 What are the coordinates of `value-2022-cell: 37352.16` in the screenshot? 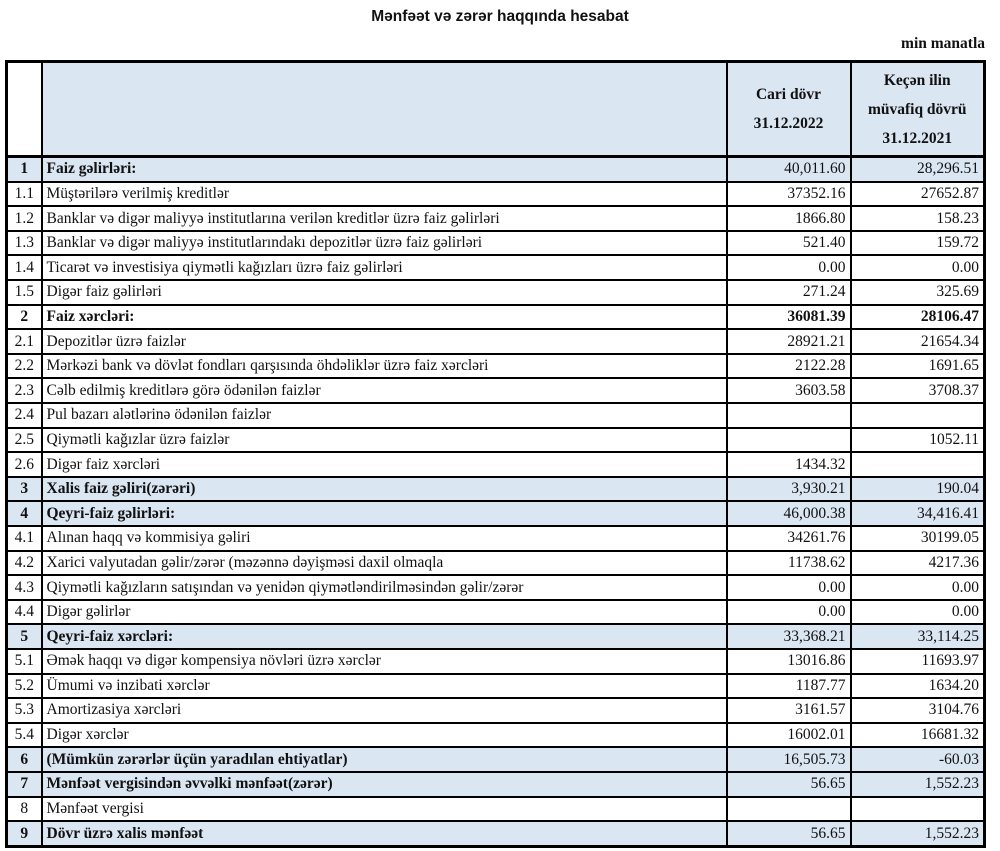 It's located at (788, 194).